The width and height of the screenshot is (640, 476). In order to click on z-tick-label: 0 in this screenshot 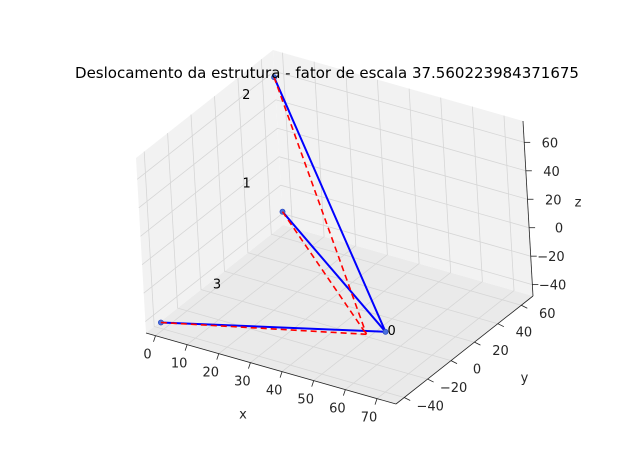, I will do `click(559, 229)`.